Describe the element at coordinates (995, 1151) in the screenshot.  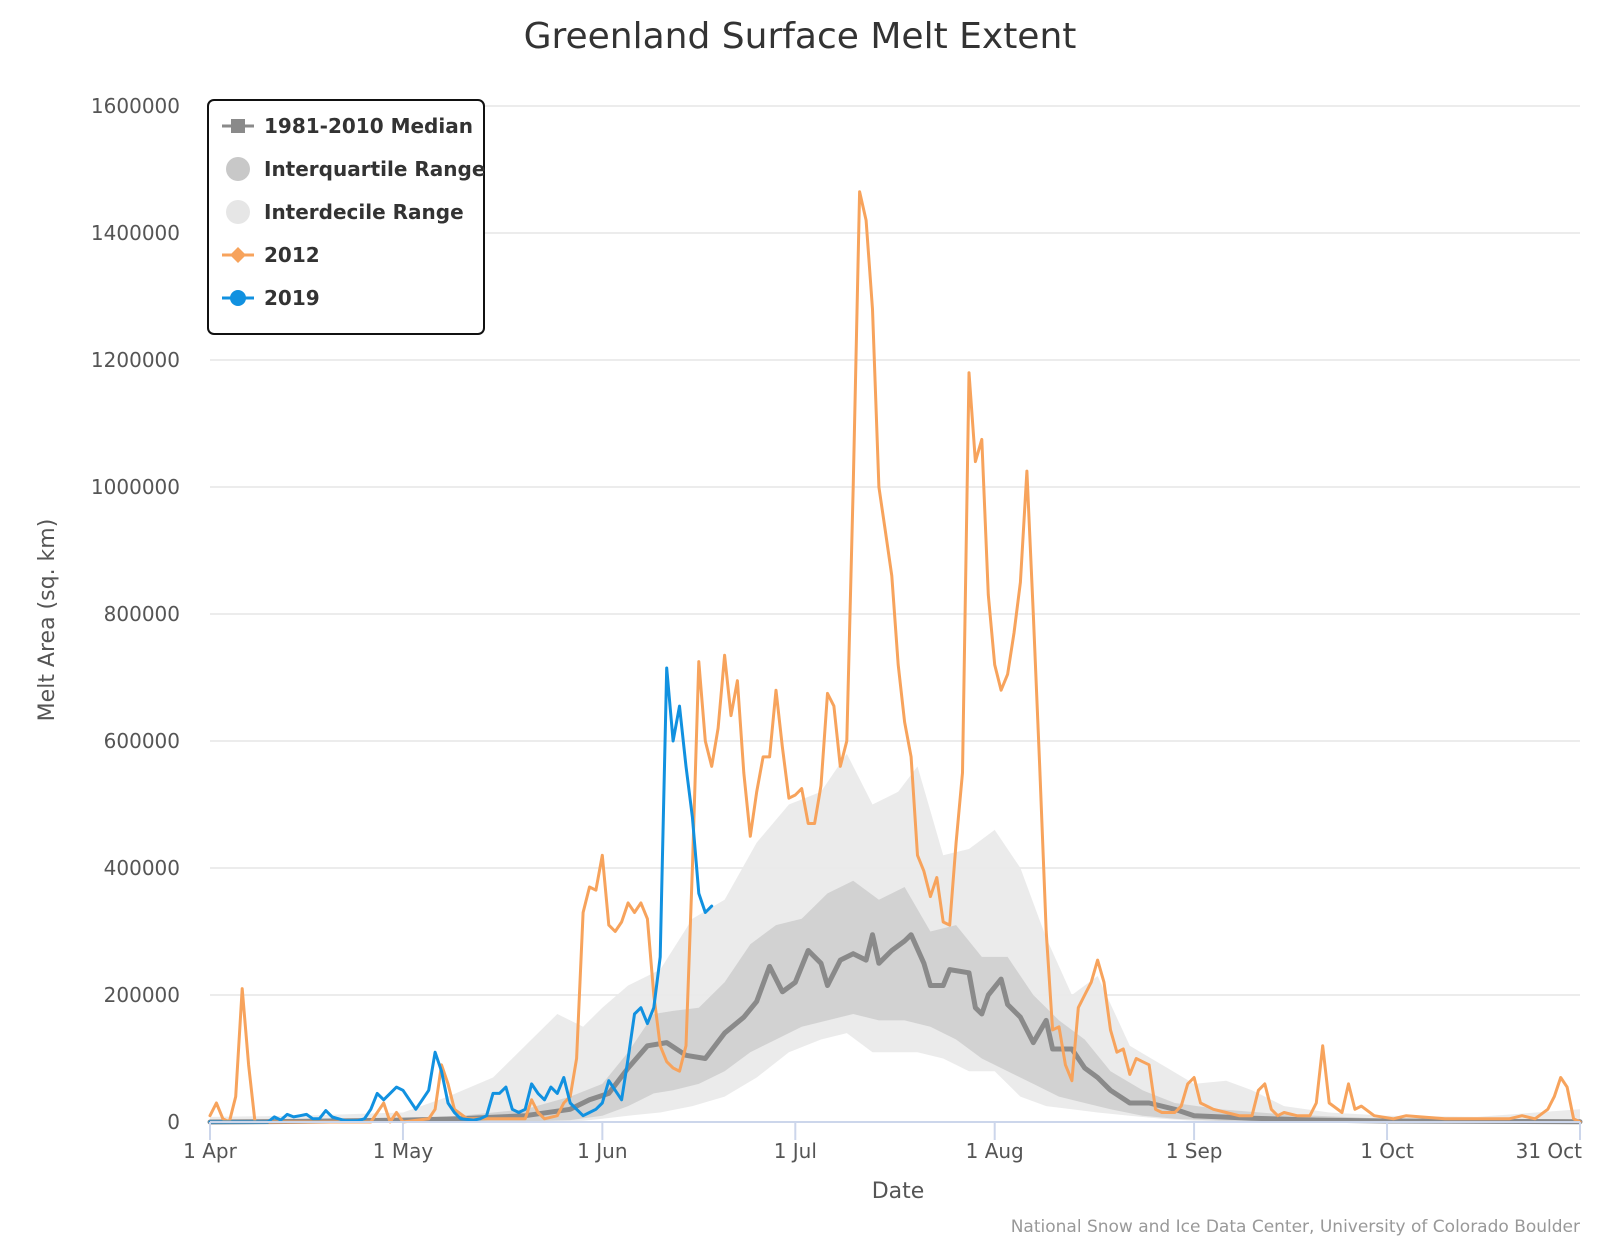
I see `x-tick-label: 1 Aug` at that location.